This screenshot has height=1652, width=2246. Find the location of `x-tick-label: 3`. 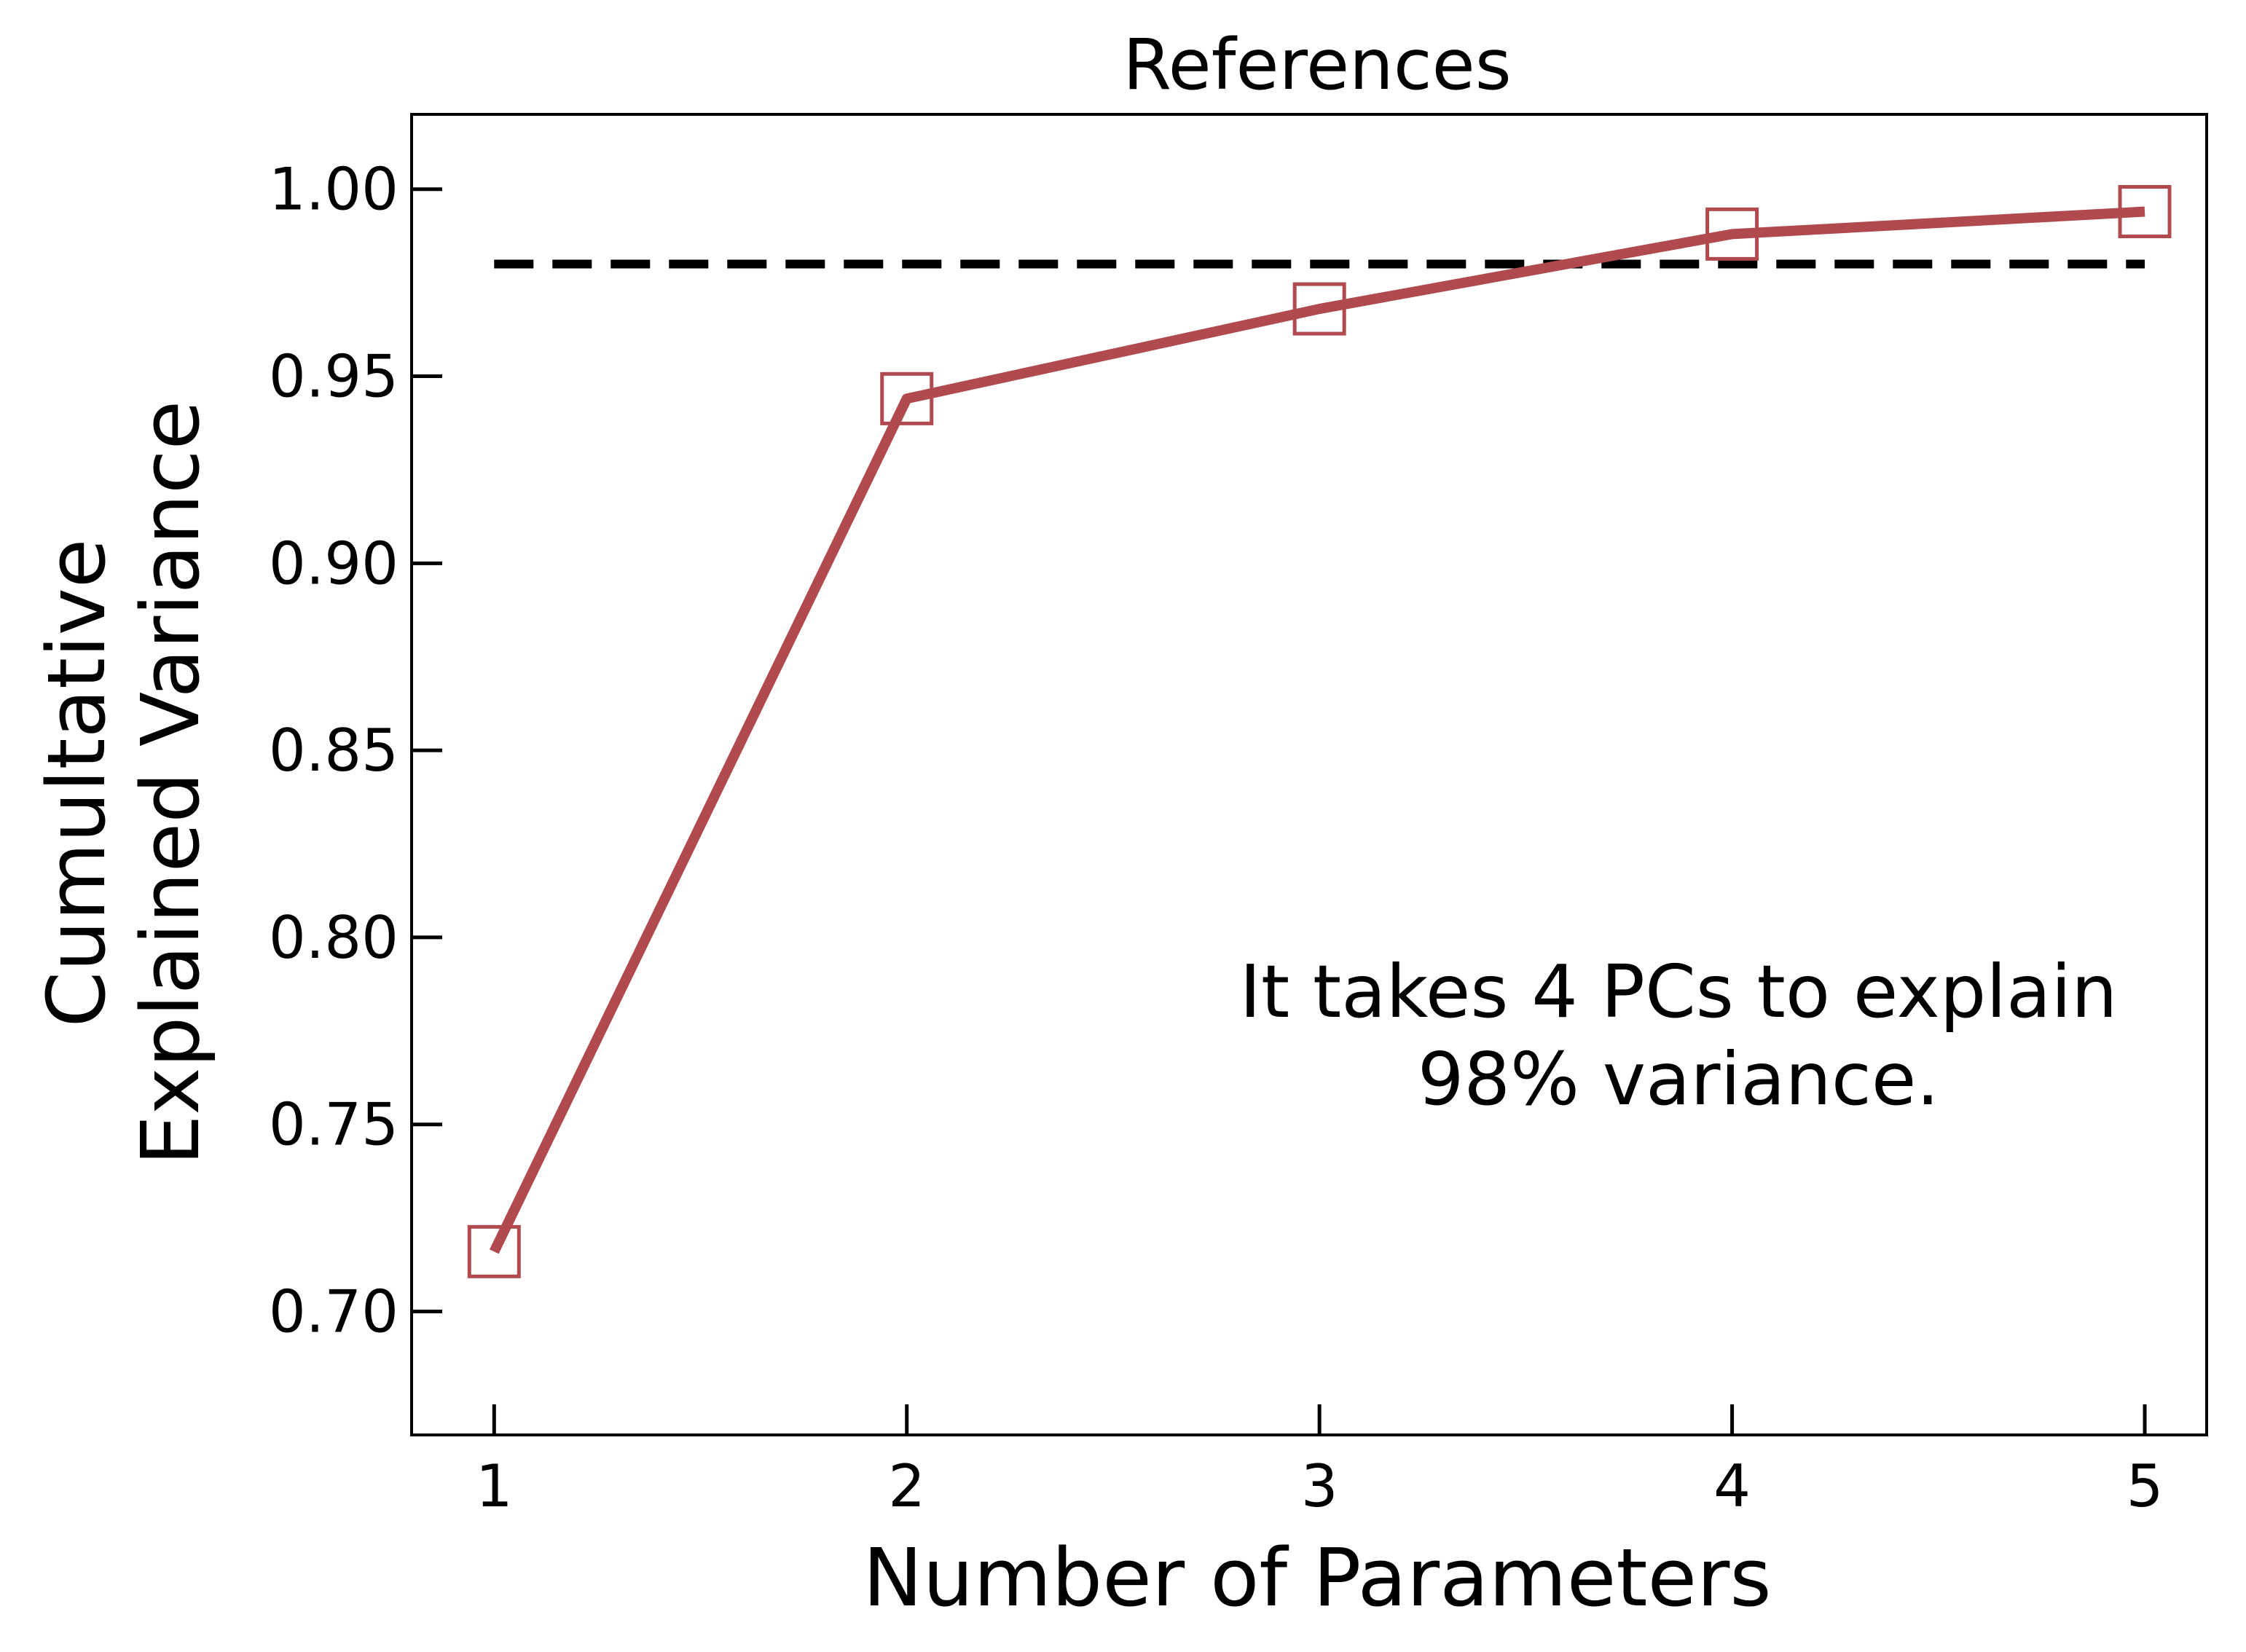

x-tick-label: 3 is located at coordinates (1319, 1486).